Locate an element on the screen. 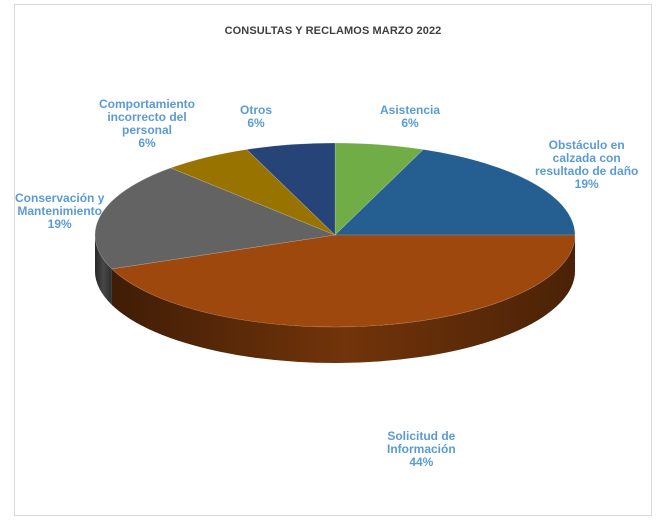 The image size is (660, 522). slice-label-line: Asistencia is located at coordinates (410, 110).